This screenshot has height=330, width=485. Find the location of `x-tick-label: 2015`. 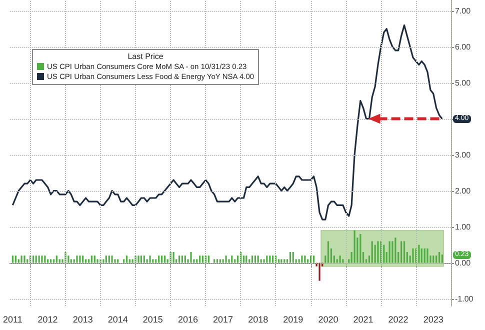

x-tick-label: 2015 is located at coordinates (152, 319).